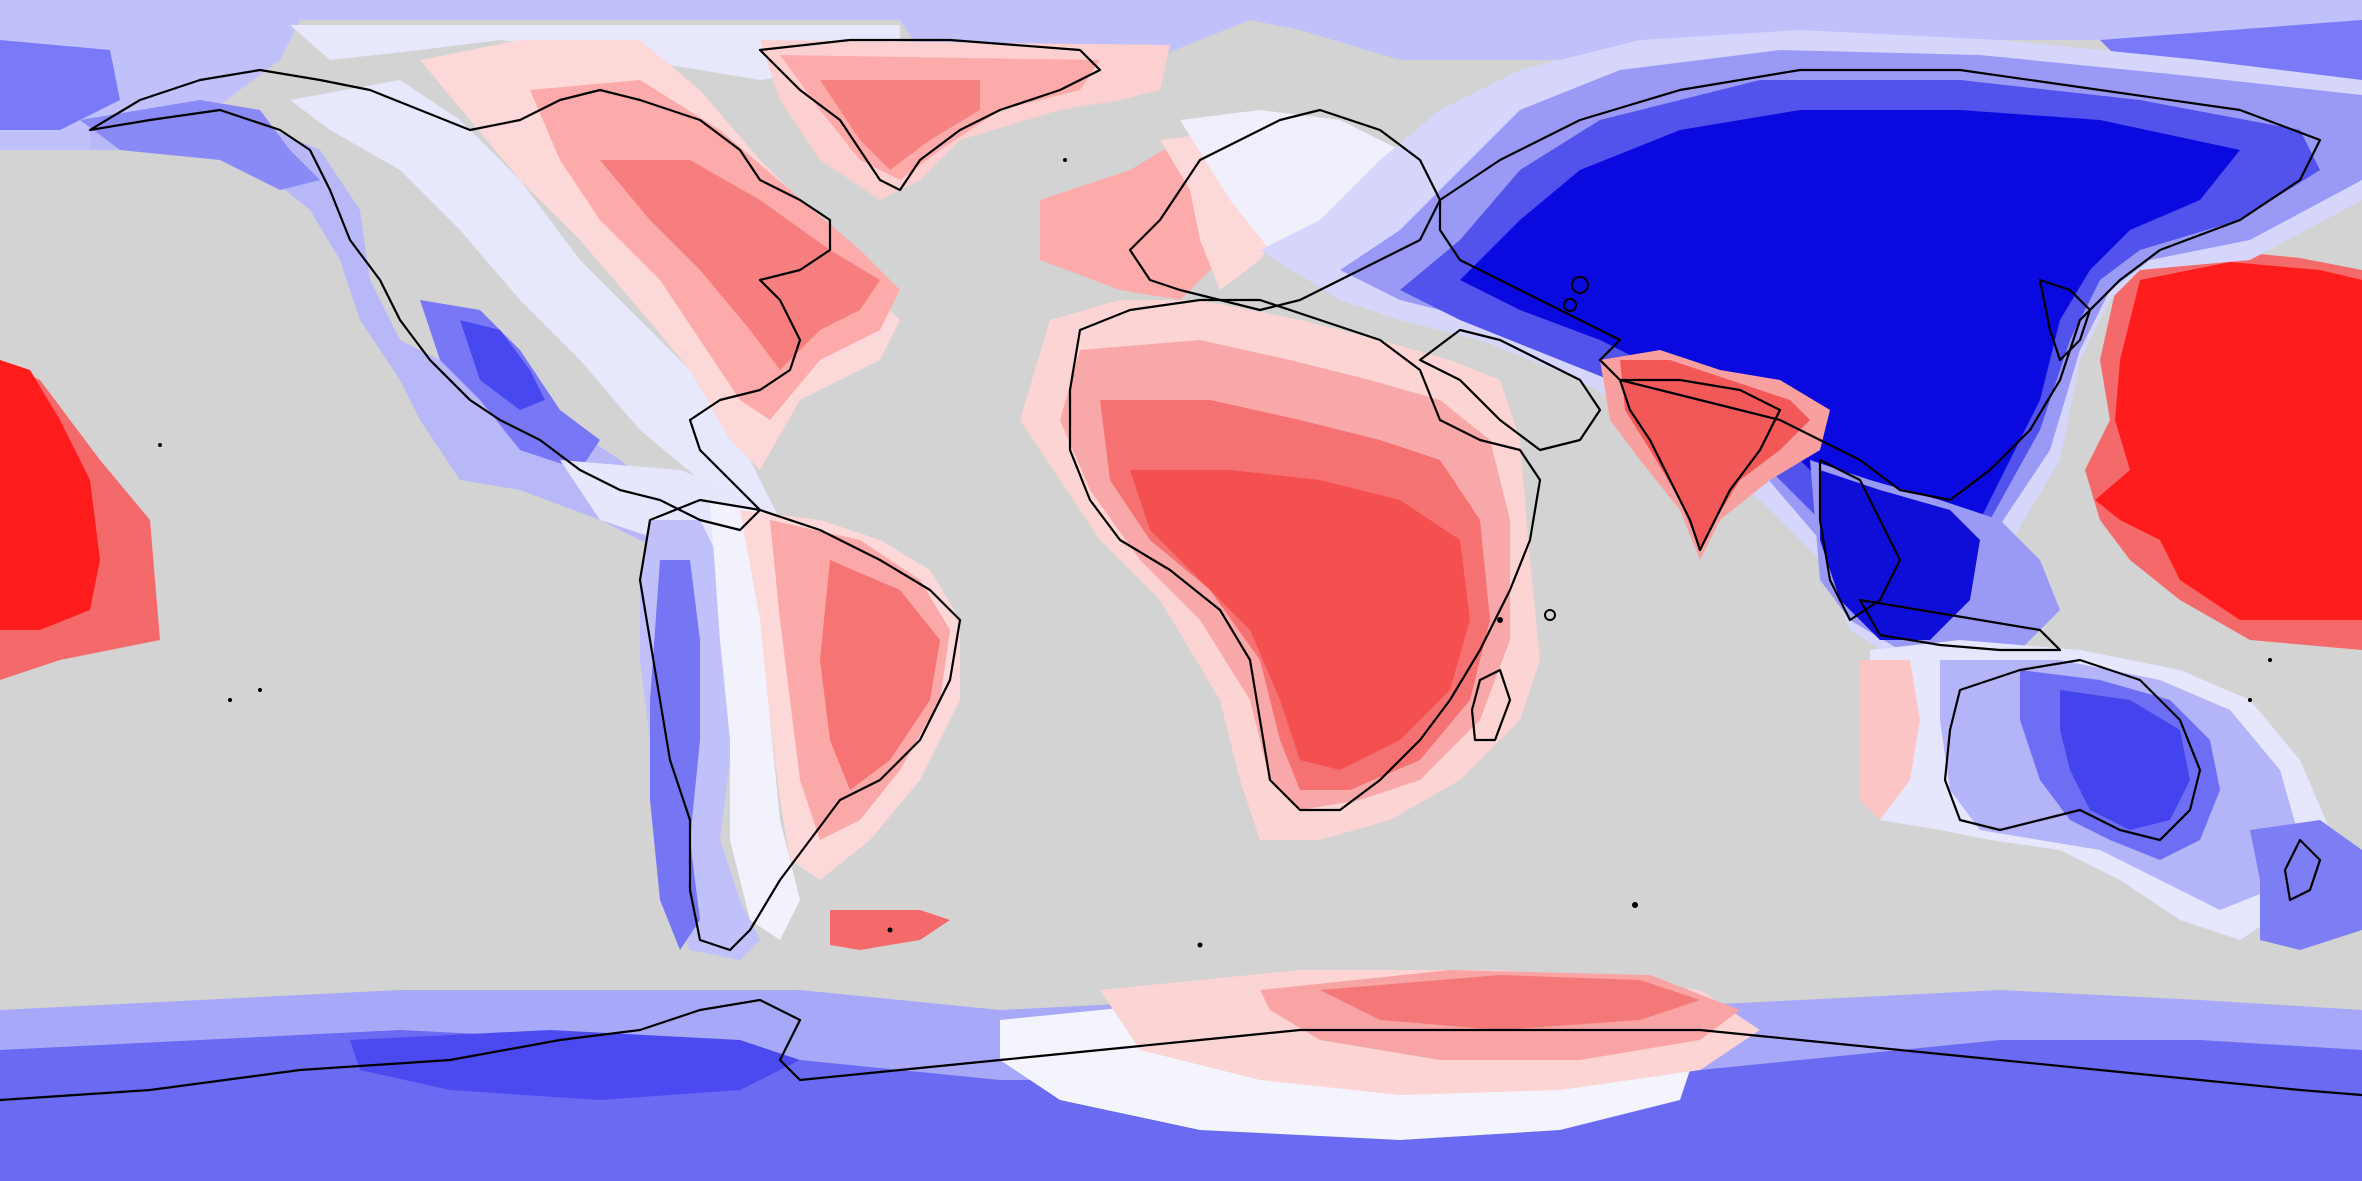 This screenshot has width=2362, height=1181. What do you see at coordinates (575, 1065) in the screenshot?
I see `antarctica-west-blue` at bounding box center [575, 1065].